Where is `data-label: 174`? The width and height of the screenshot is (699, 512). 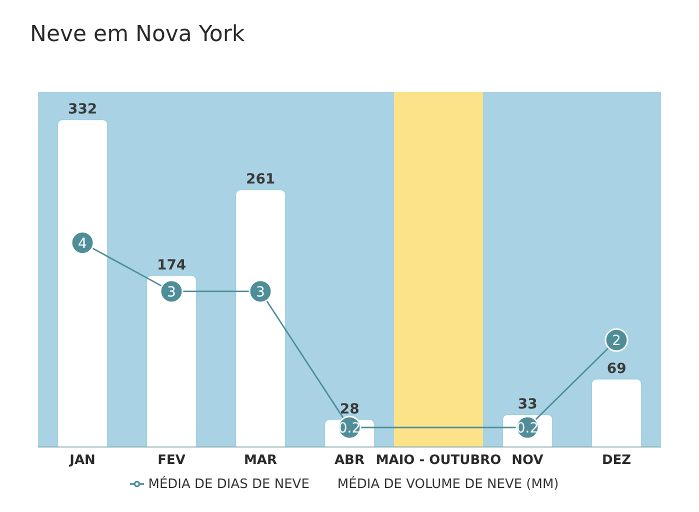
data-label: 174 is located at coordinates (171, 265).